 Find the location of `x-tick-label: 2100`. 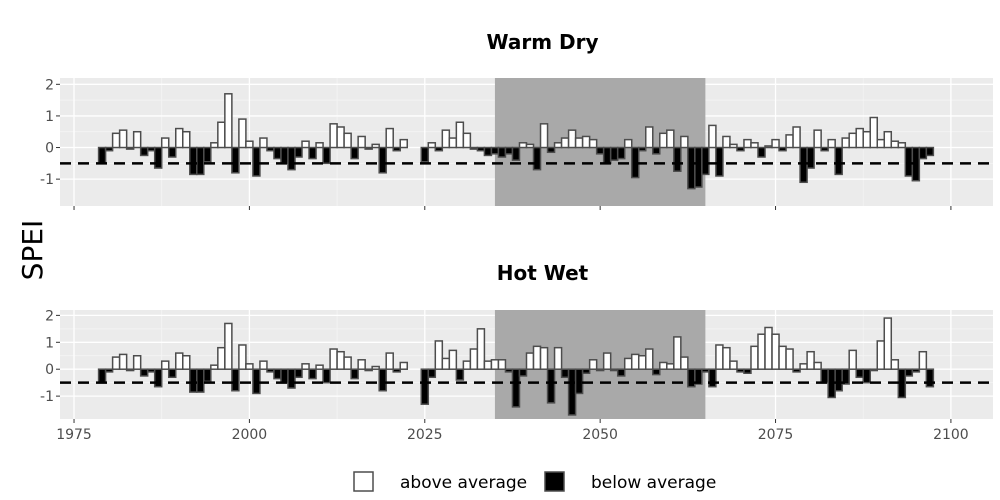

x-tick-label: 2100 is located at coordinates (951, 435).